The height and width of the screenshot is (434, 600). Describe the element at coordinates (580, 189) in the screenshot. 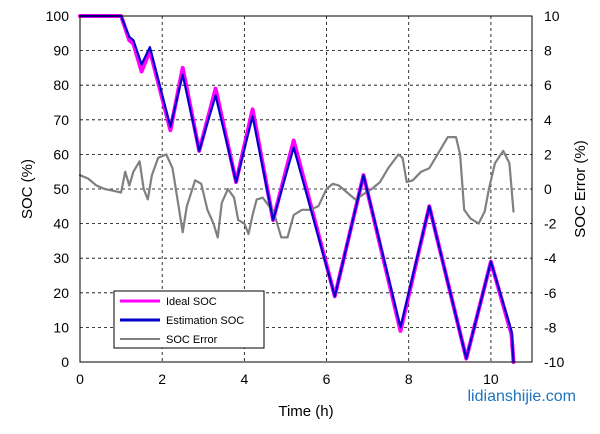

I see `y2-axis-title: SOC Error (%)` at that location.